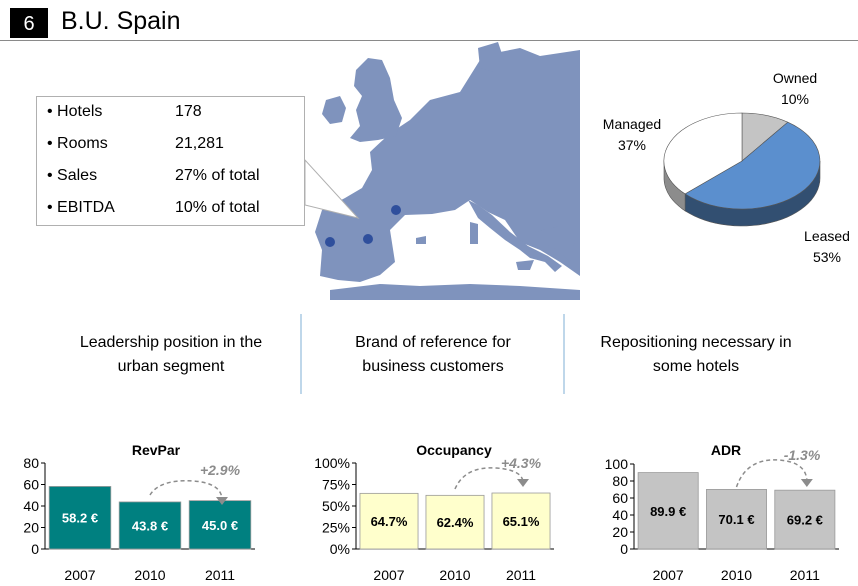 The height and width of the screenshot is (586, 858). Describe the element at coordinates (188, 111) in the screenshot. I see `kpi-value: 178` at that location.